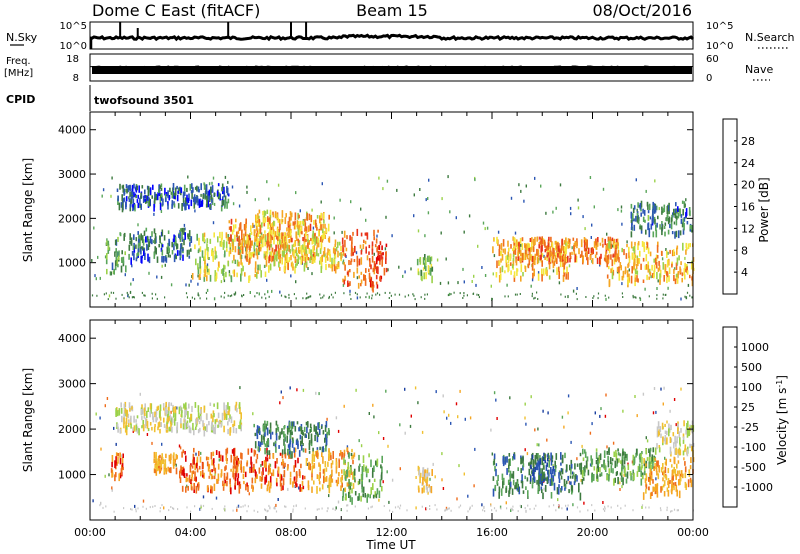 The image size is (800, 554). Describe the element at coordinates (693, 532) in the screenshot. I see `x-tick-label: 00:00` at that location.